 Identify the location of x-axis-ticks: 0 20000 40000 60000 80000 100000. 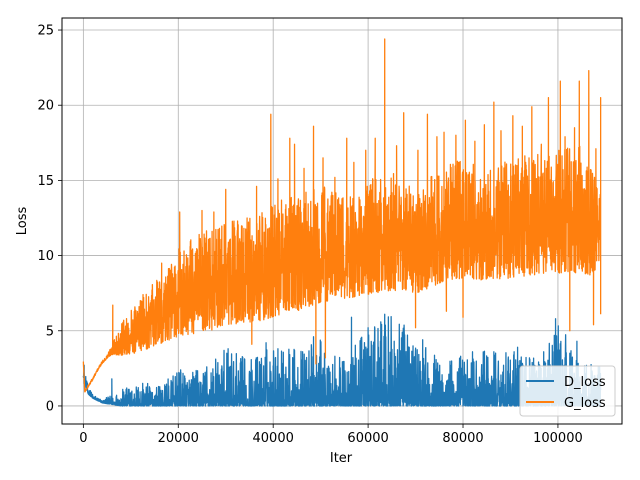
(331, 435).